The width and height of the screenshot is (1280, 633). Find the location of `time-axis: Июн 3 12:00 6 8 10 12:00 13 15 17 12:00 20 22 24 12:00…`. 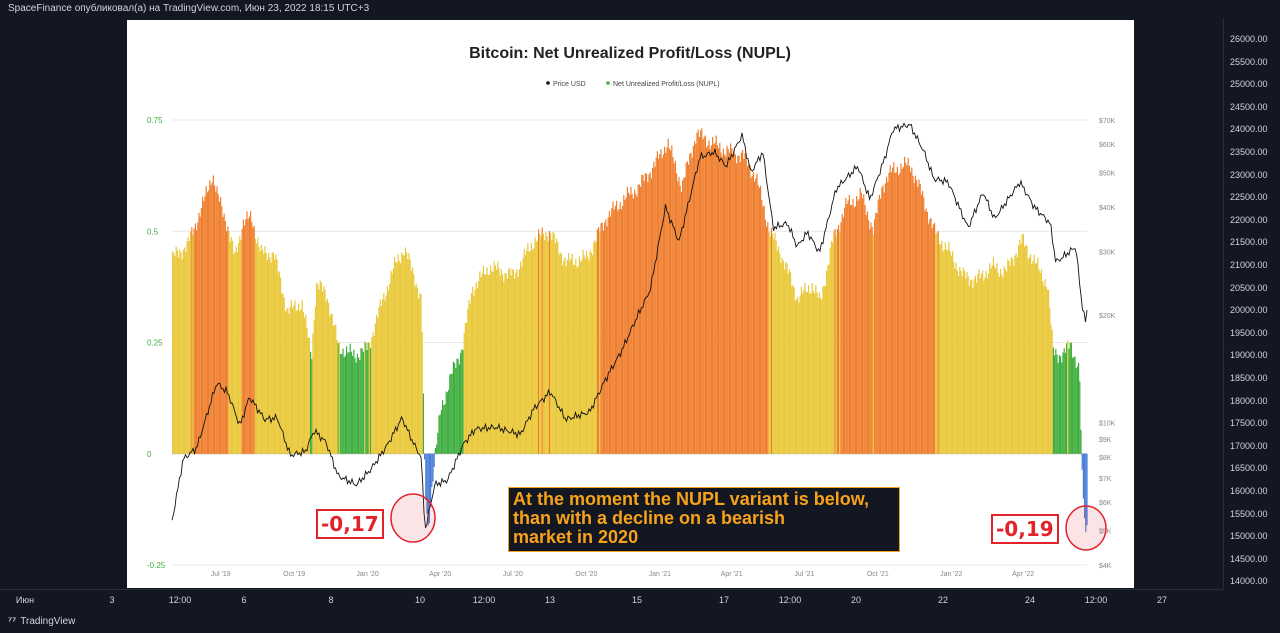

time-axis: Июн 3 12:00 6 8 10 12:00 13 15 17 12:00 20 22 24 12:00… is located at coordinates (611, 600).